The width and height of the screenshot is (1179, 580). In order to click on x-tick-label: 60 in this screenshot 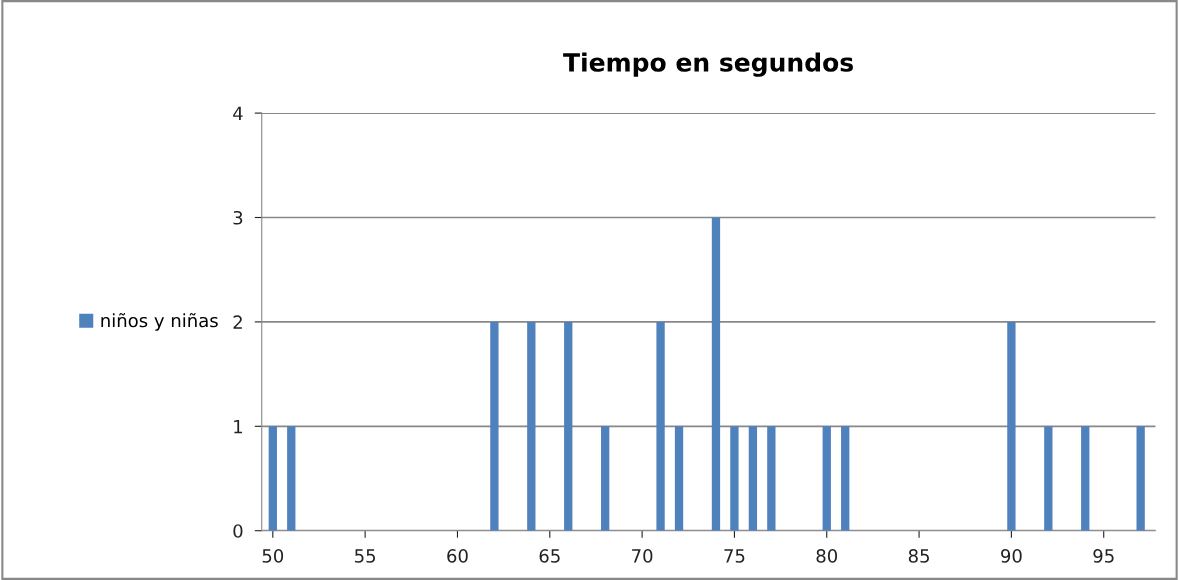, I will do `click(457, 556)`.